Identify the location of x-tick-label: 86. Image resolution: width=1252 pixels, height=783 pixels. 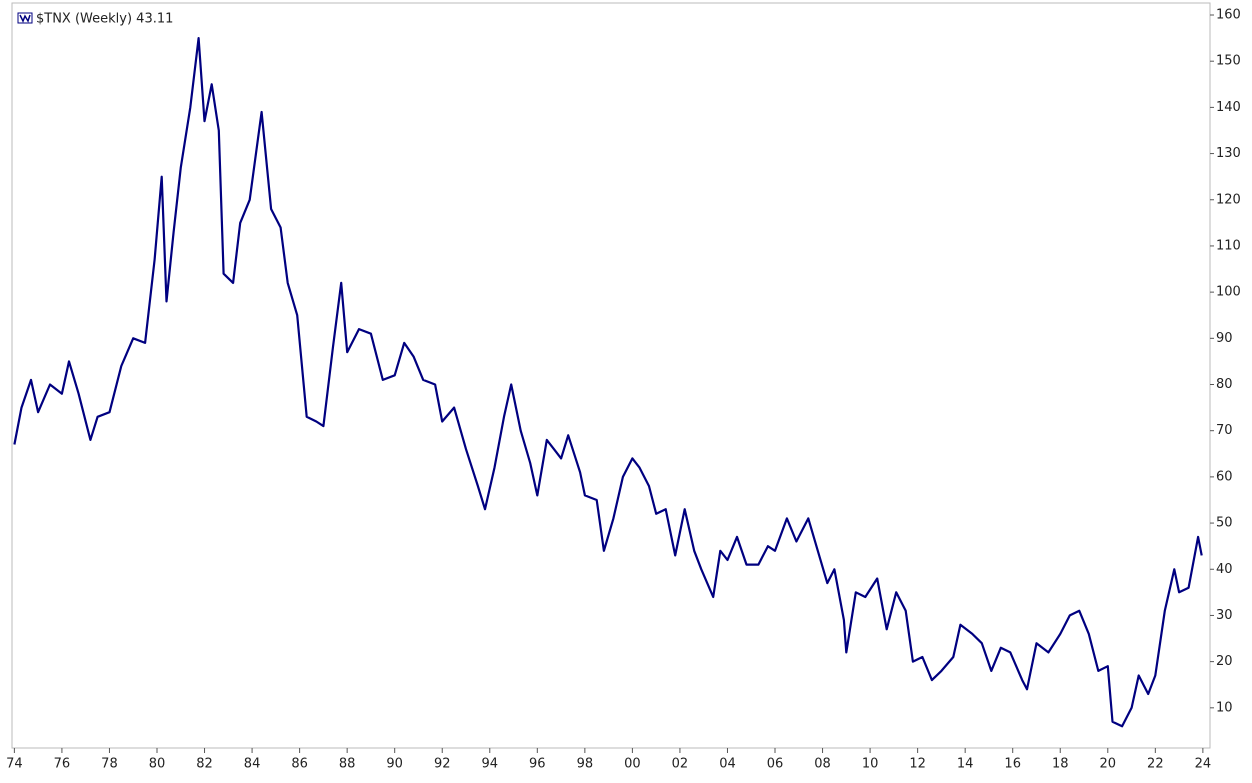
(299, 764).